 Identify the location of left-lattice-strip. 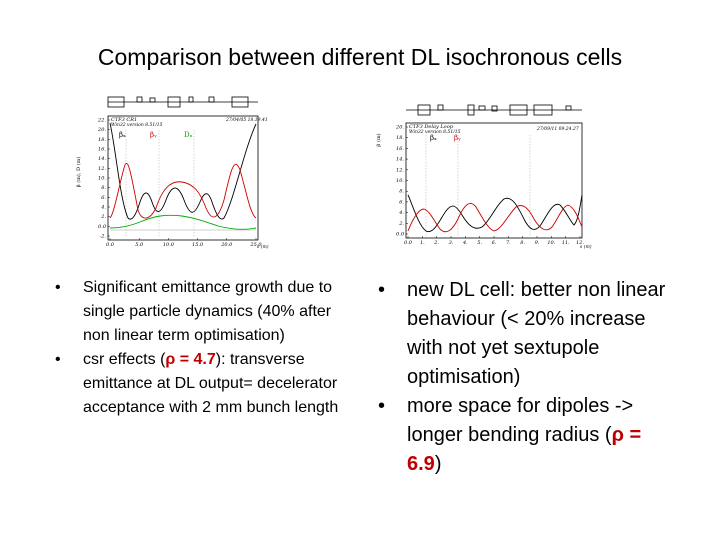
(182, 102).